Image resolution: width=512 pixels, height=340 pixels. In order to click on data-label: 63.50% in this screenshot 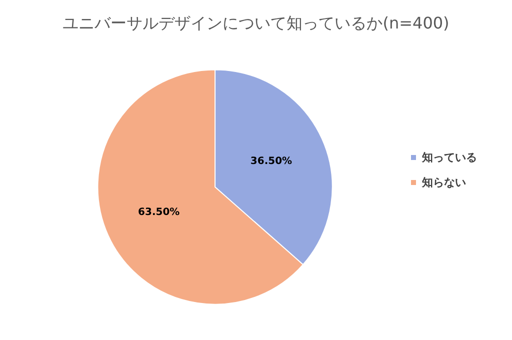, I will do `click(159, 212)`.